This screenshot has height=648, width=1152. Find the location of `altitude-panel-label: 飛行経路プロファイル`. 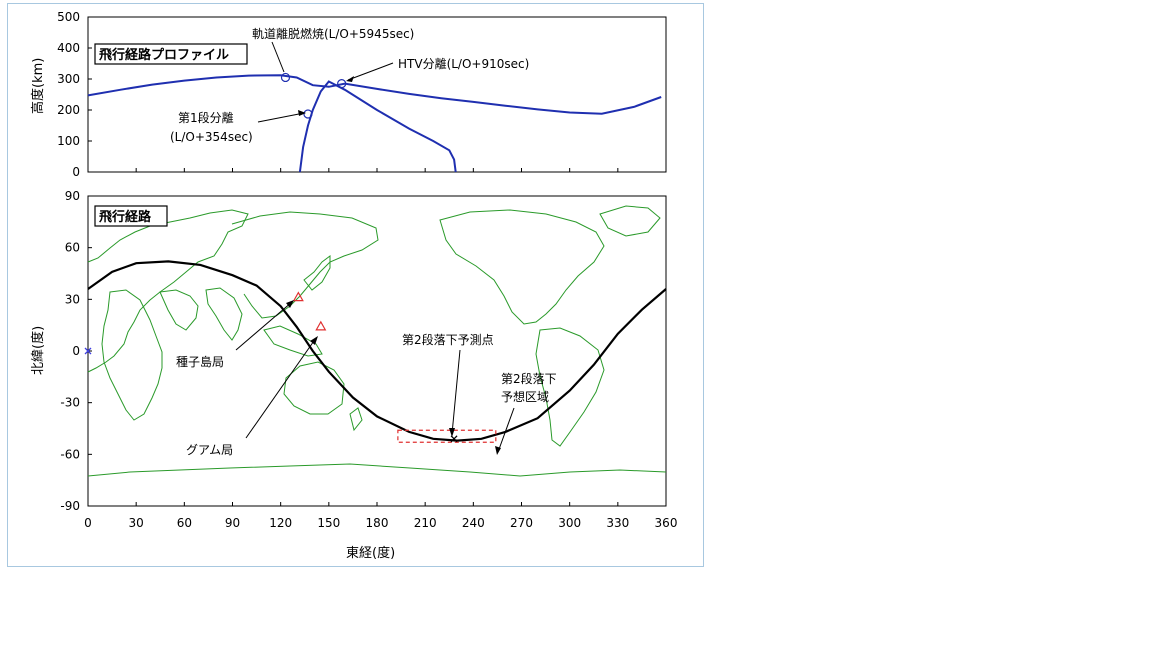

altitude-panel-label: 飛行経路プロファイル is located at coordinates (163, 55).